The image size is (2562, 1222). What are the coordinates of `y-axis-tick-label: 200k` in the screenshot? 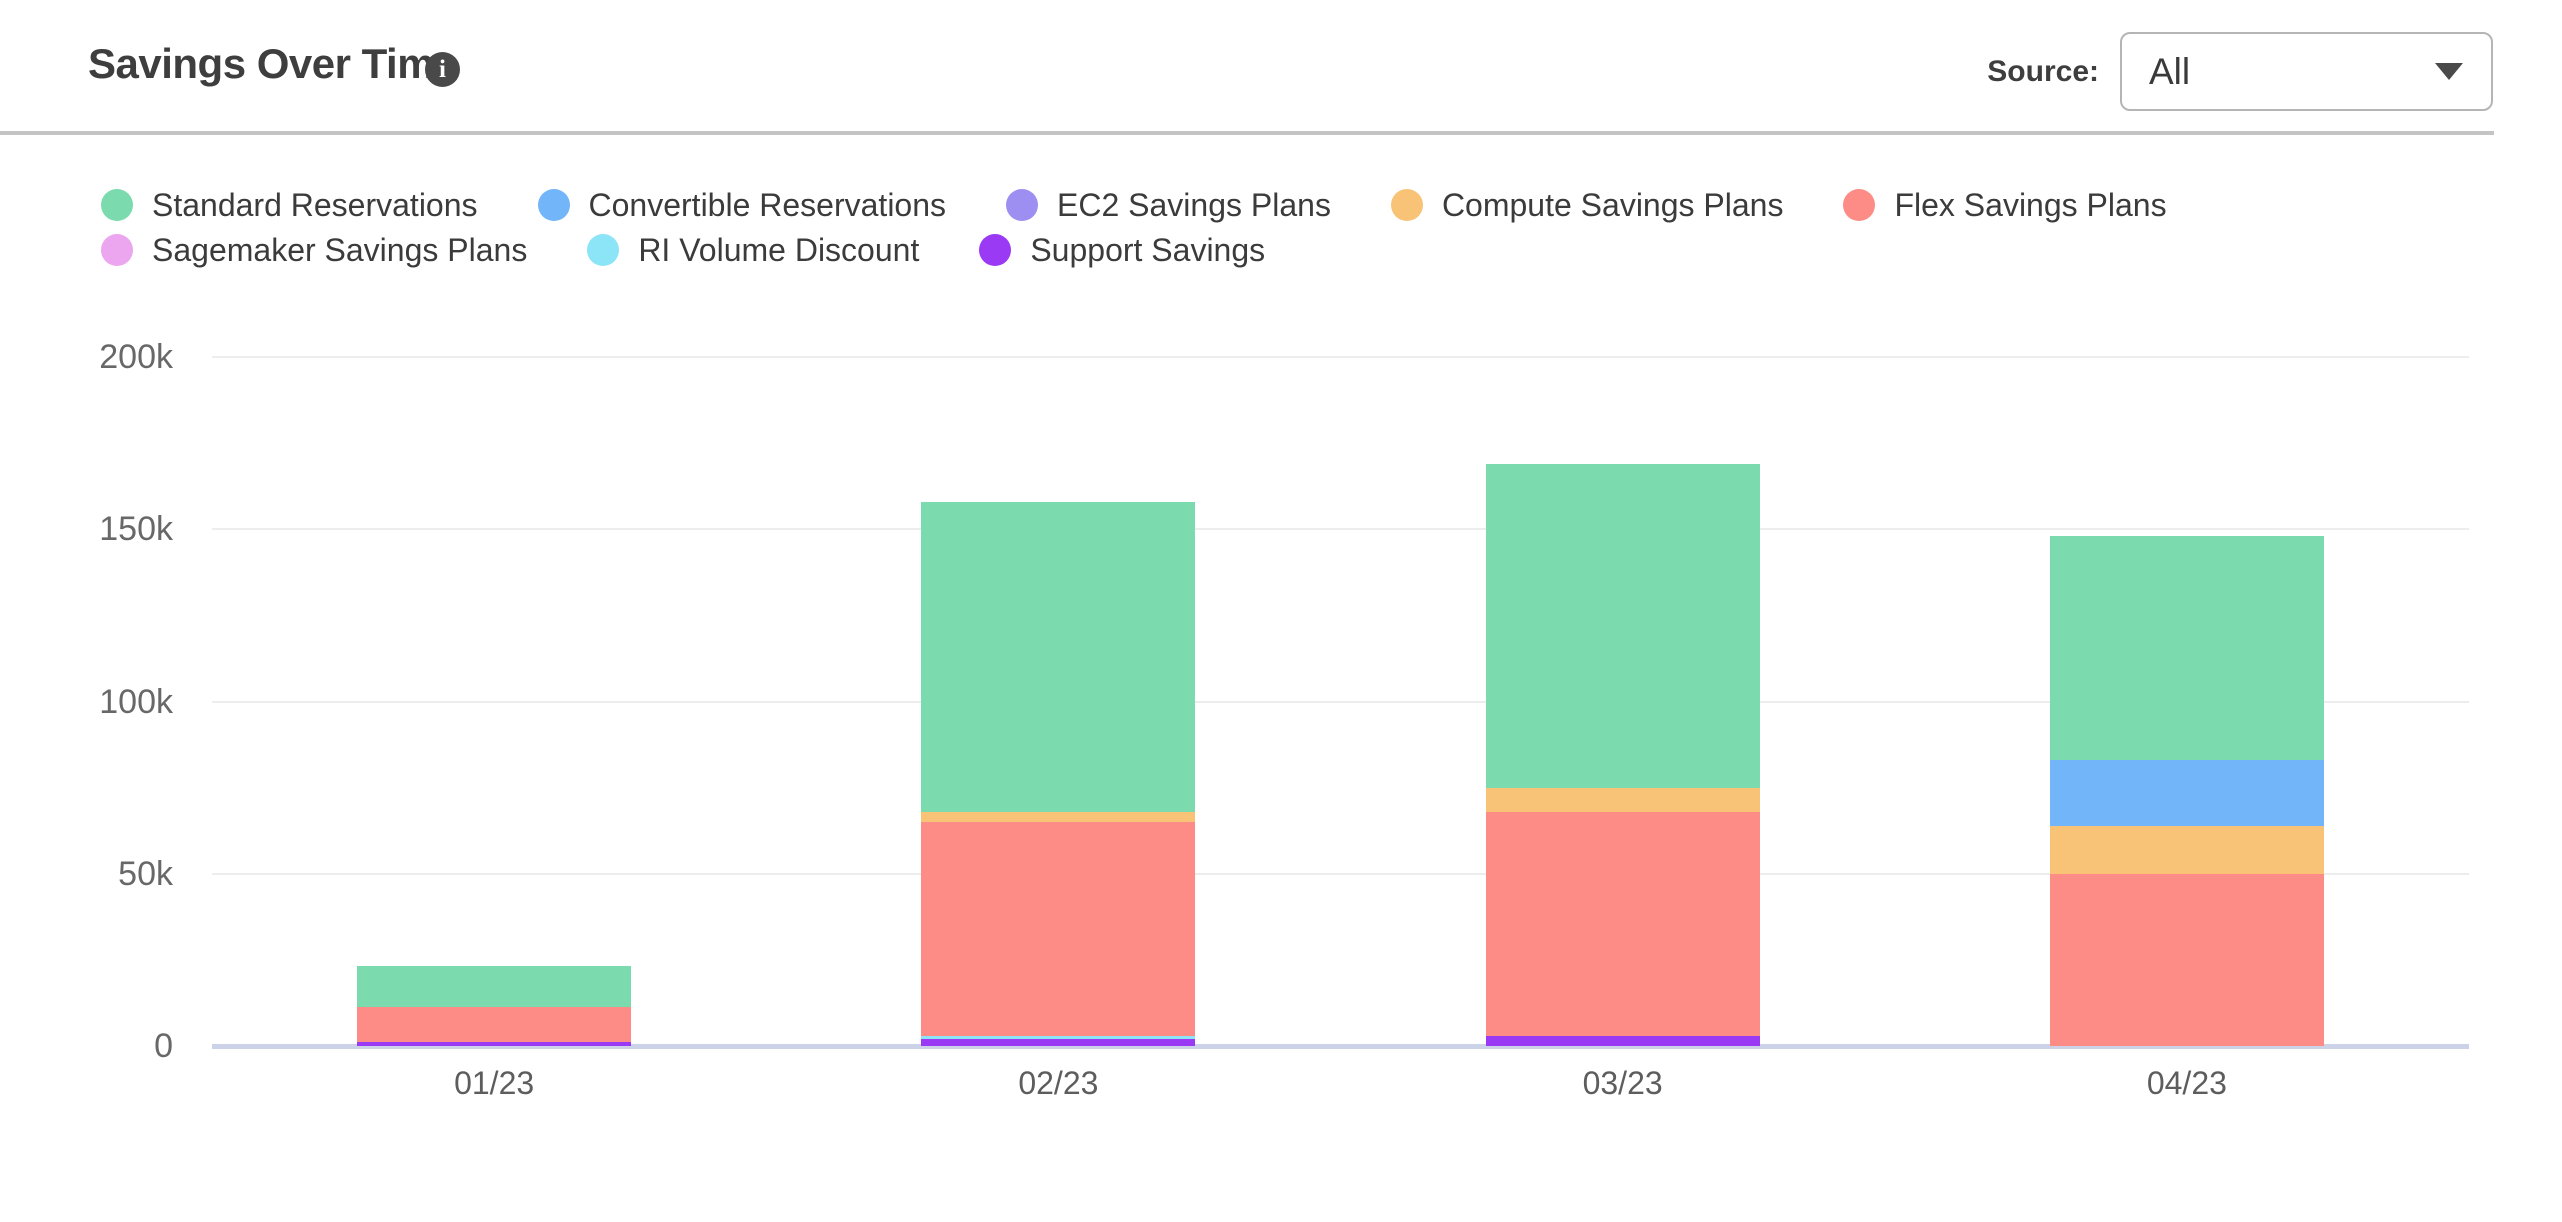 It's located at (136, 357).